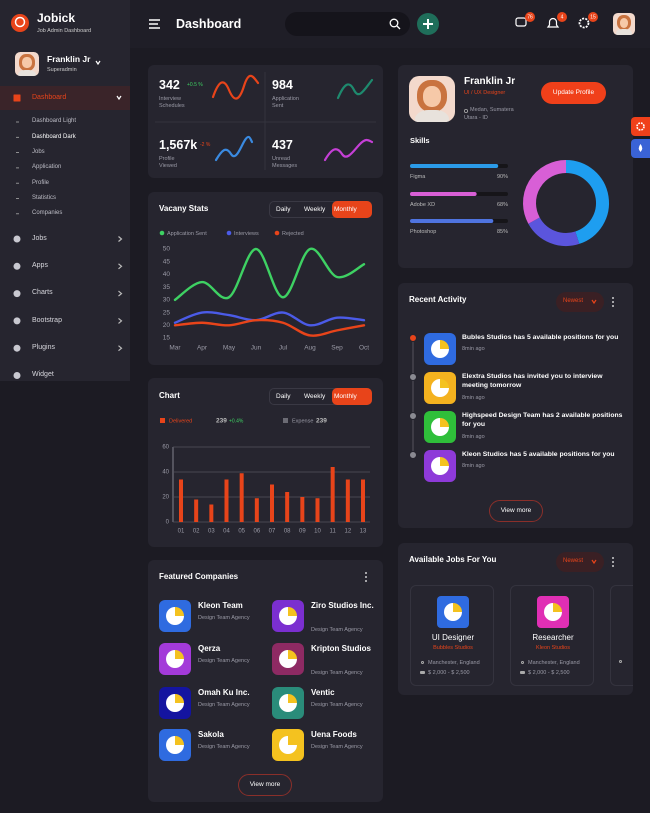 The width and height of the screenshot is (650, 813). Describe the element at coordinates (40, 266) in the screenshot. I see `menu-item: Apps` at that location.